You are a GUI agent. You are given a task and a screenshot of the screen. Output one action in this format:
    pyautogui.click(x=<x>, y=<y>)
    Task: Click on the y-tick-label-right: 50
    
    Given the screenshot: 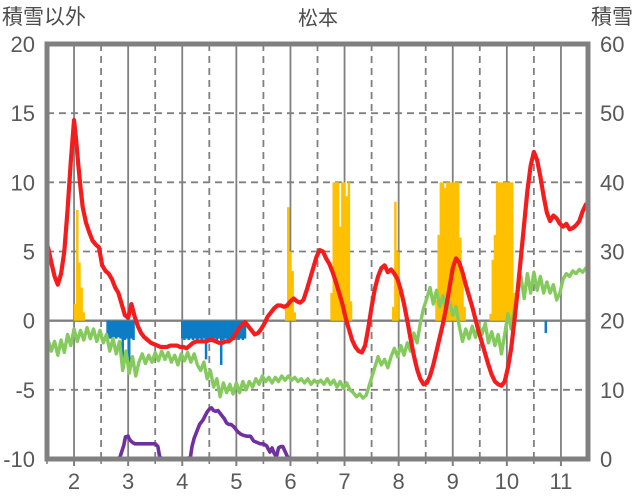 What is the action you would take?
    pyautogui.click(x=612, y=113)
    